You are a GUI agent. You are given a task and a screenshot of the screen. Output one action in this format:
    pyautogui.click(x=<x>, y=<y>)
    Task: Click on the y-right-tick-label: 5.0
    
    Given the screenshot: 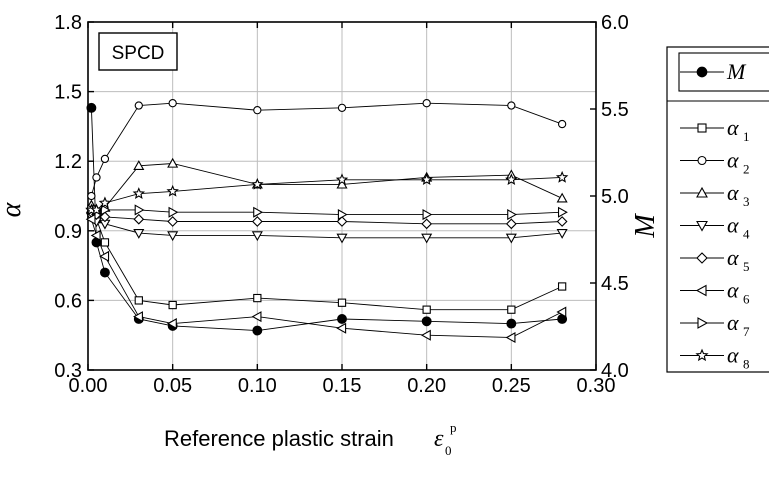 What is the action you would take?
    pyautogui.click(x=615, y=197)
    